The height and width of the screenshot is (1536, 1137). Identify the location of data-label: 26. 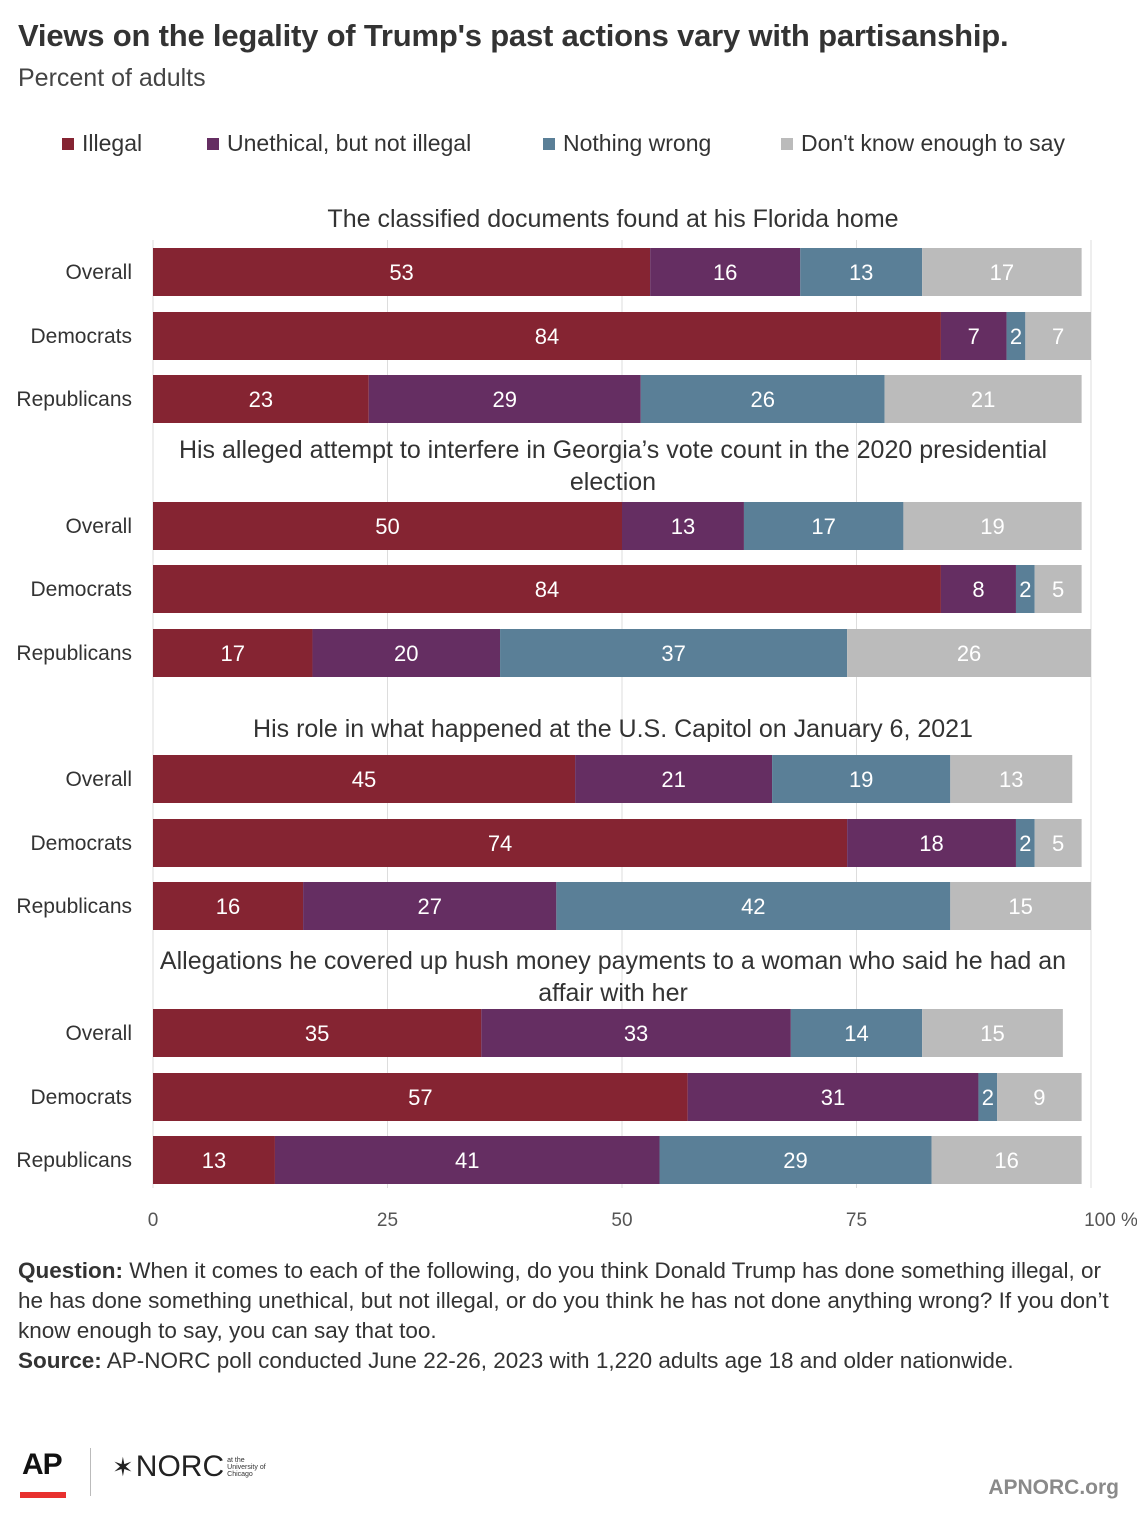
(762, 399).